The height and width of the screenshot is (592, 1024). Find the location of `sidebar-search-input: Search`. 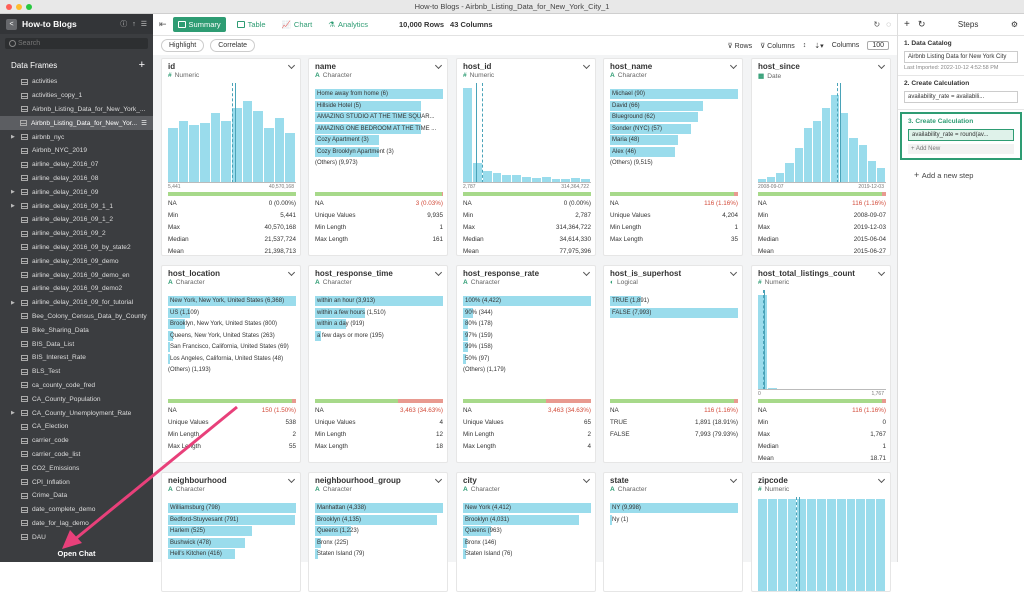

sidebar-search-input: Search is located at coordinates (76, 43).